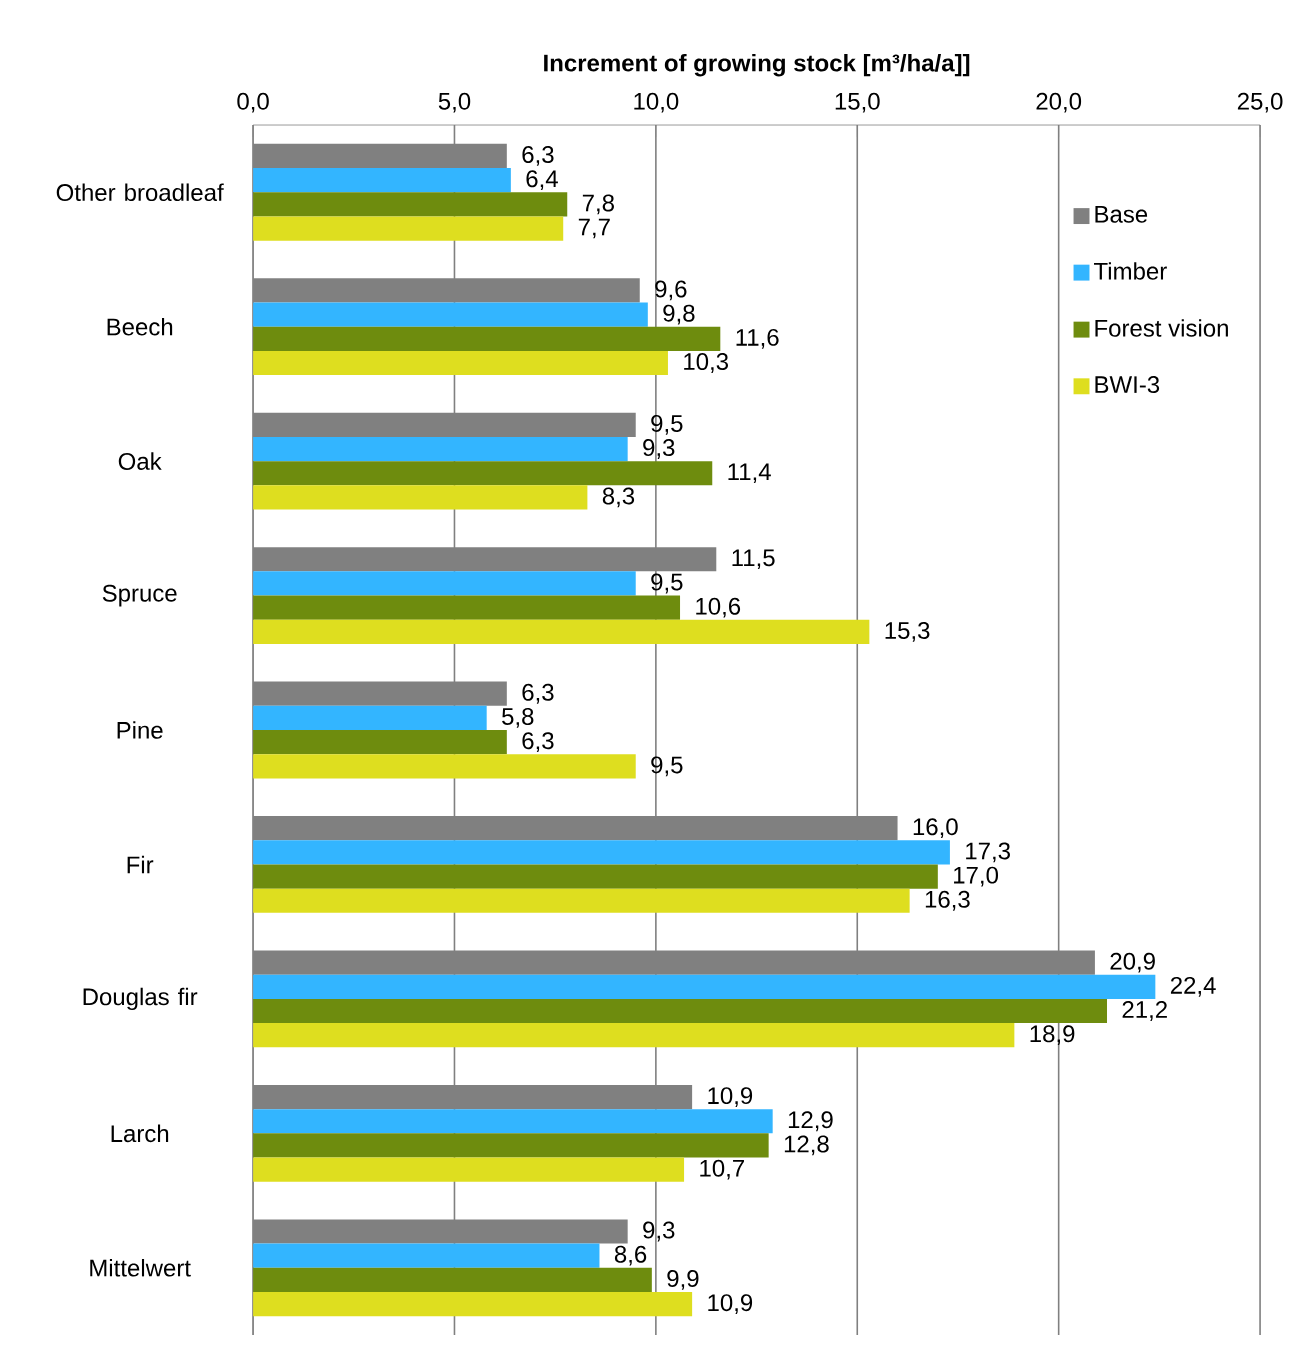 The image size is (1314, 1369). I want to click on x-tick-label: 5,0, so click(454, 102).